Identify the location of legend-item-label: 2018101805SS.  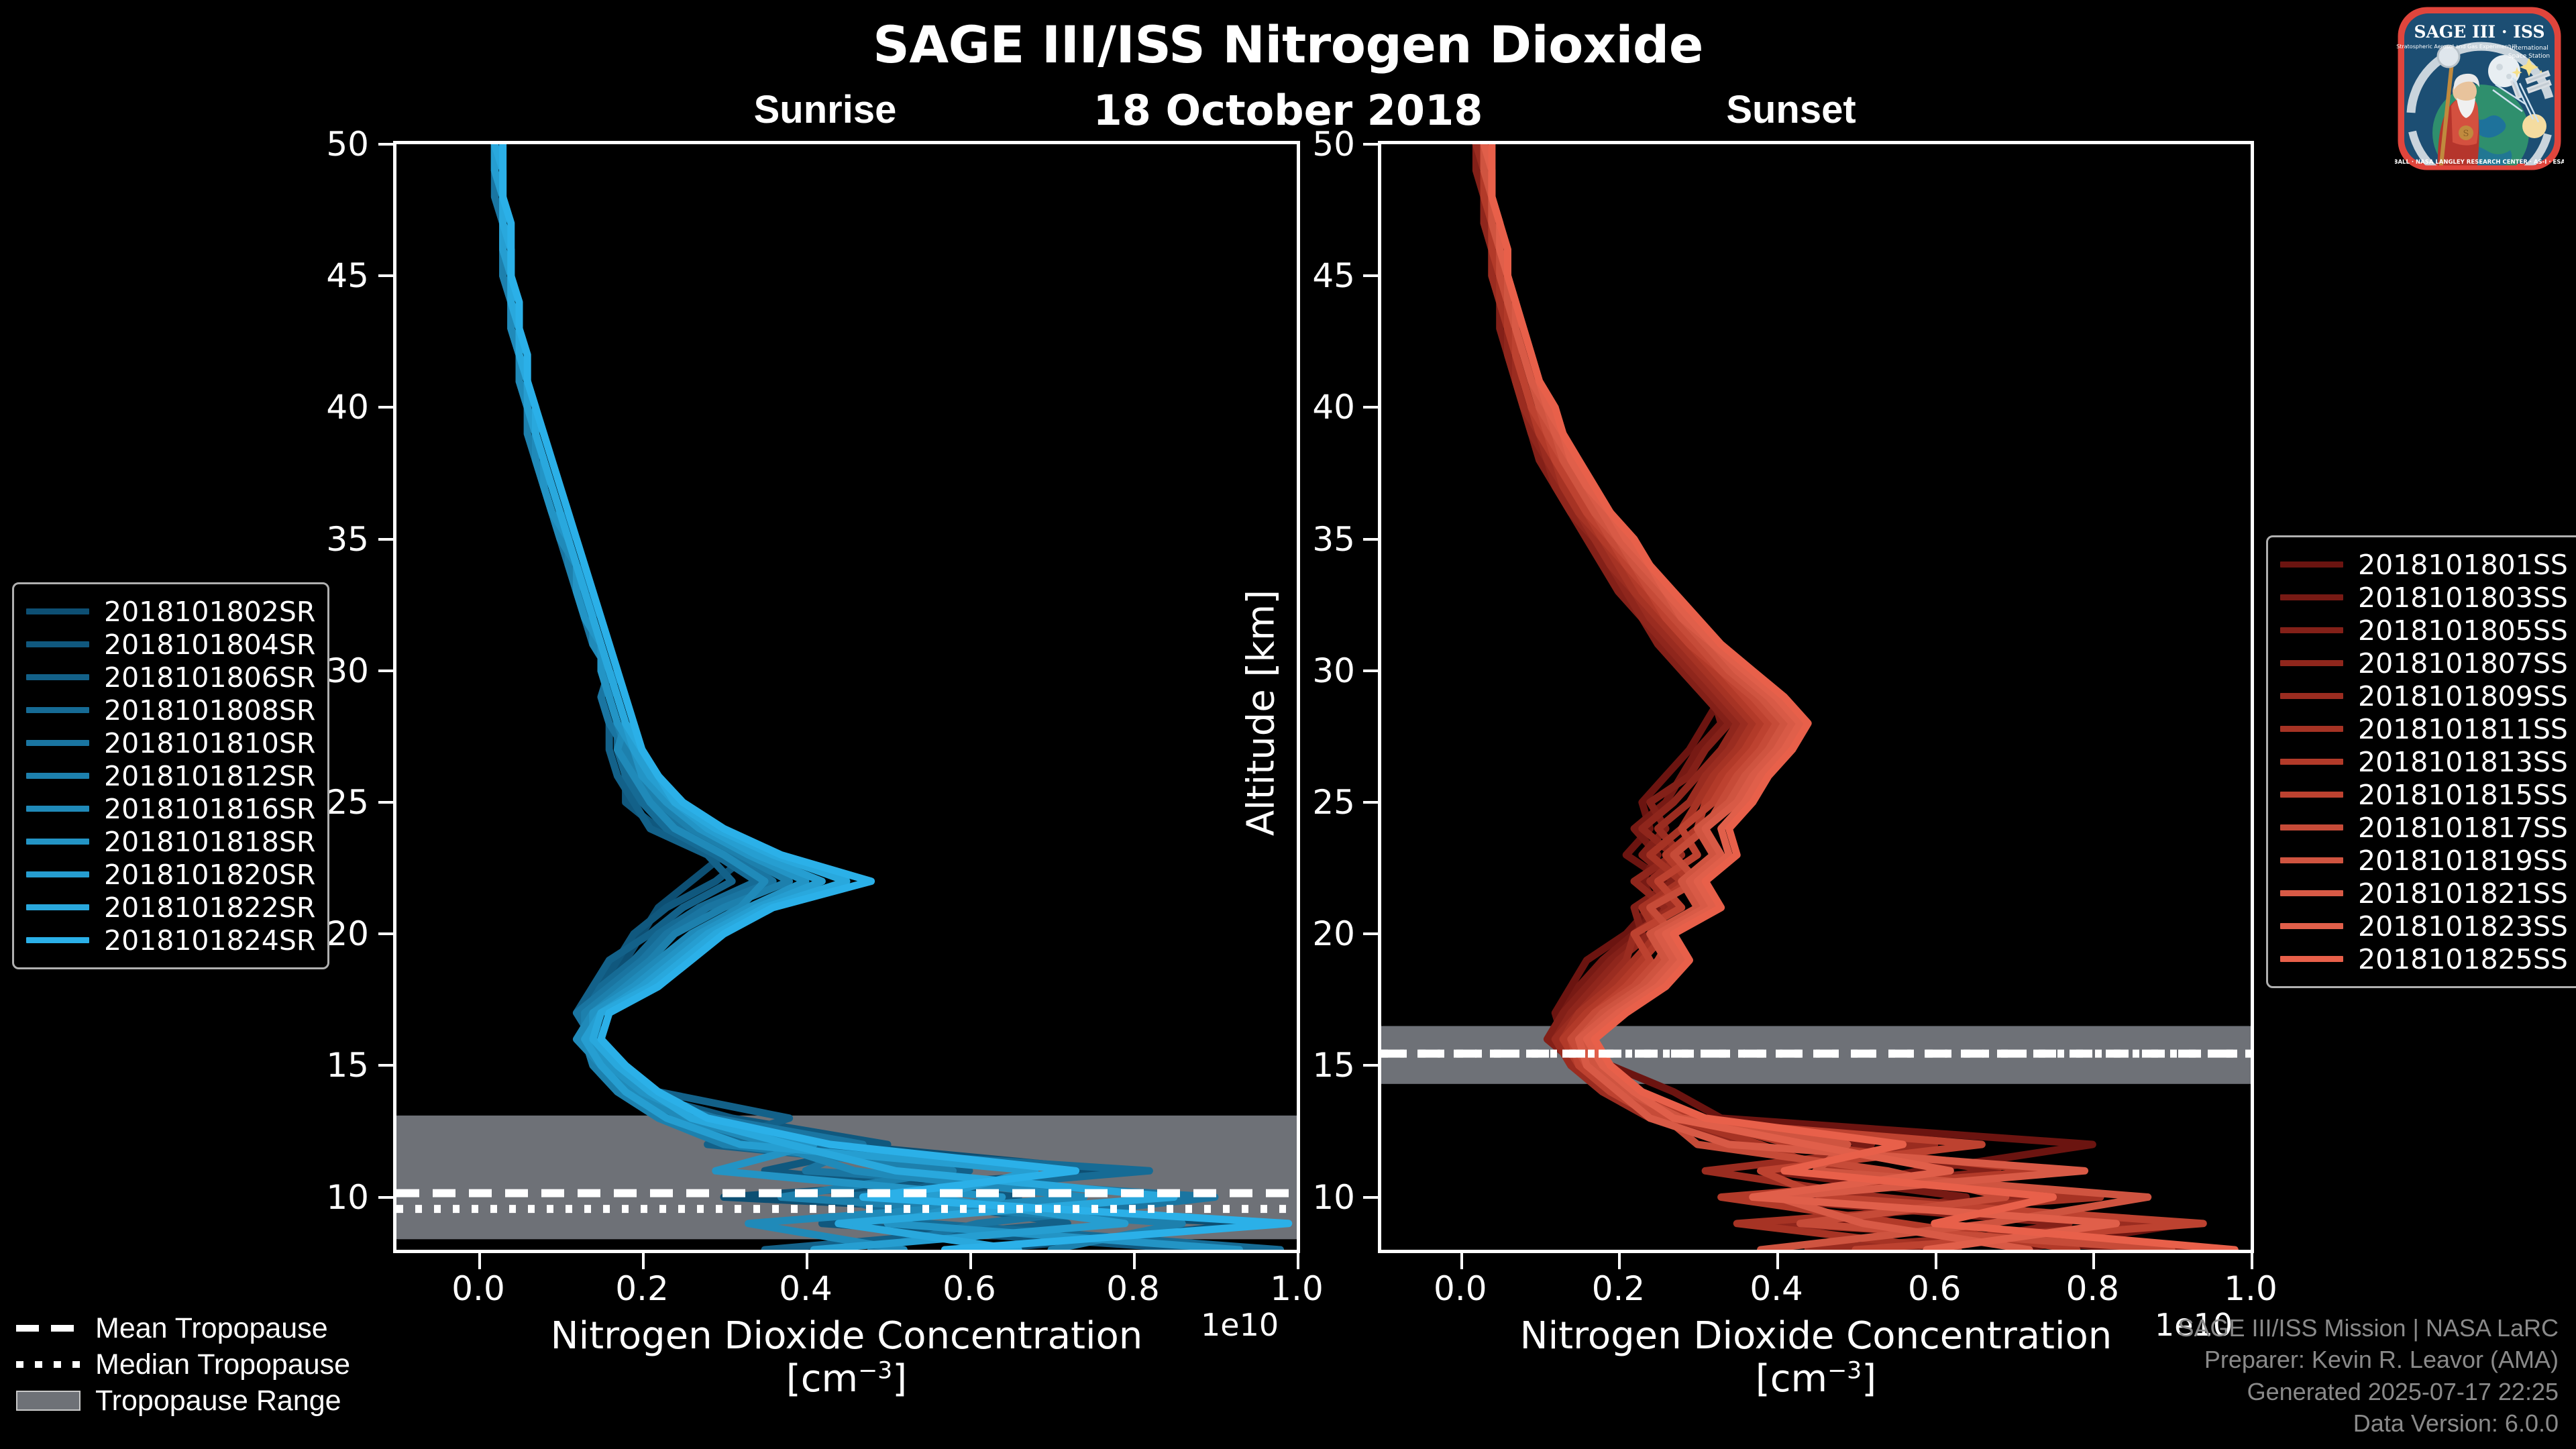
(2463, 630).